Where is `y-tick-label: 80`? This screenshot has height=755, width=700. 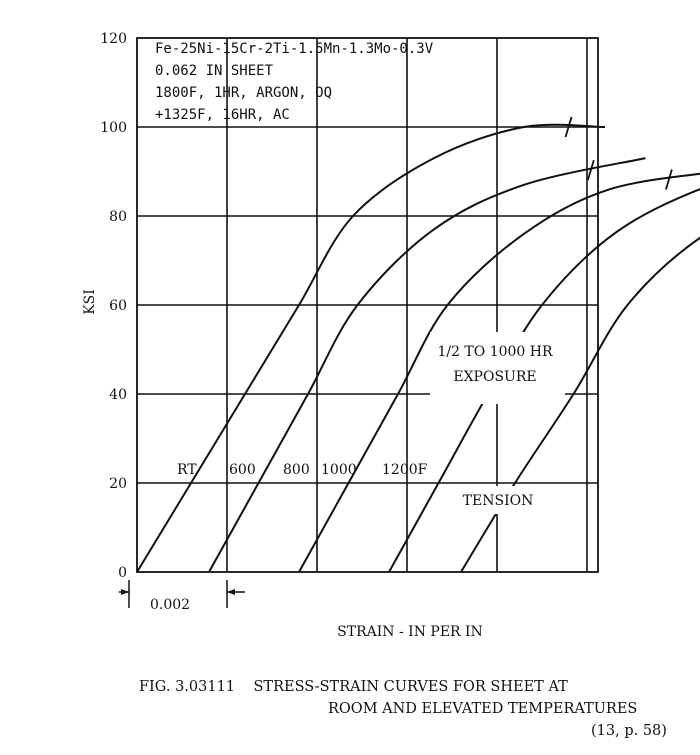 y-tick-label: 80 is located at coordinates (118, 217).